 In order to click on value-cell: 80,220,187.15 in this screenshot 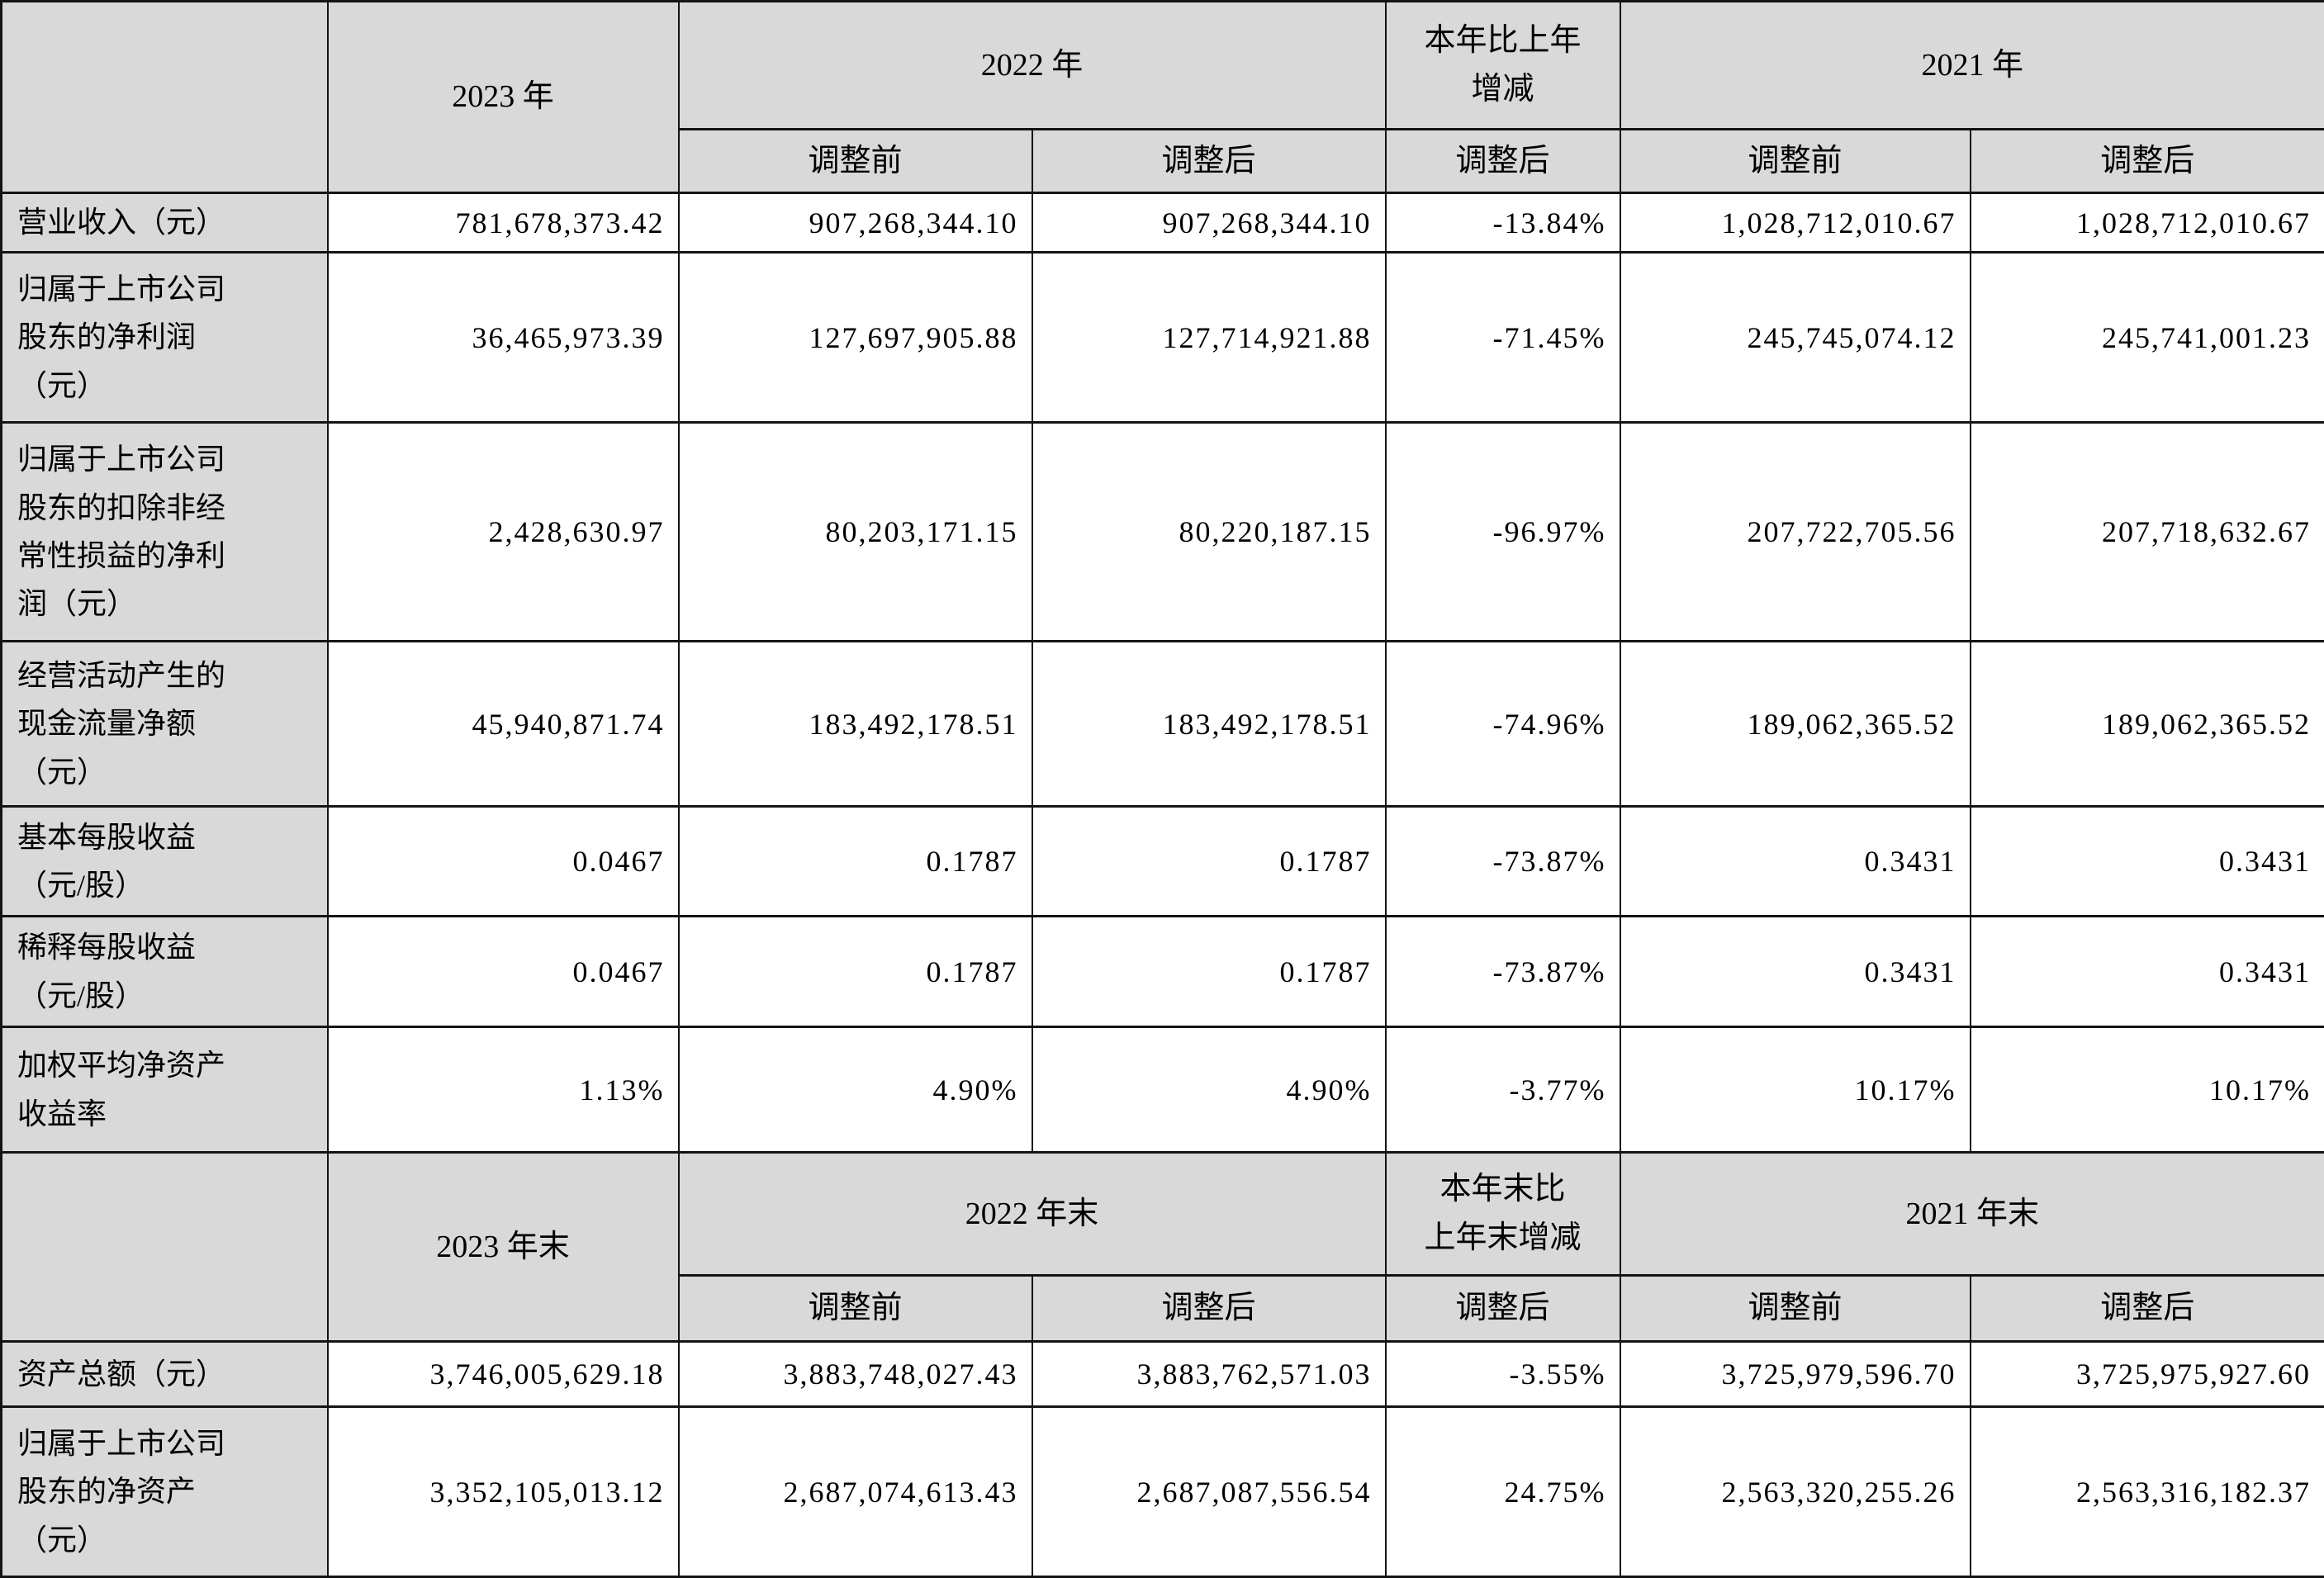, I will do `click(1209, 532)`.